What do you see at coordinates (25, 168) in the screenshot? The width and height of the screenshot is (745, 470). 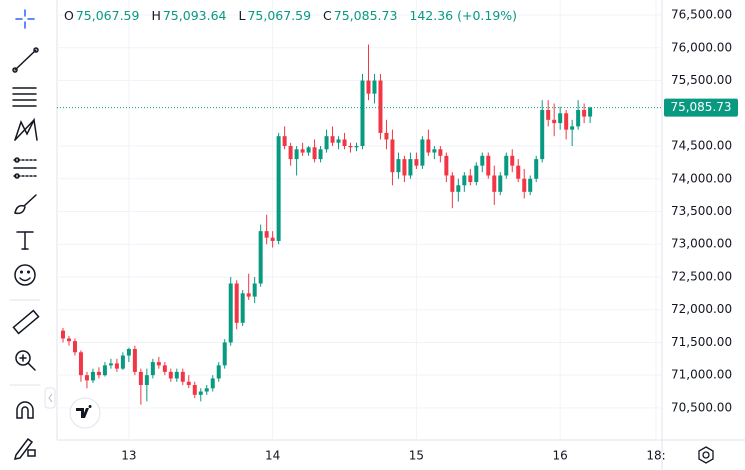 I see `forecast-tool` at bounding box center [25, 168].